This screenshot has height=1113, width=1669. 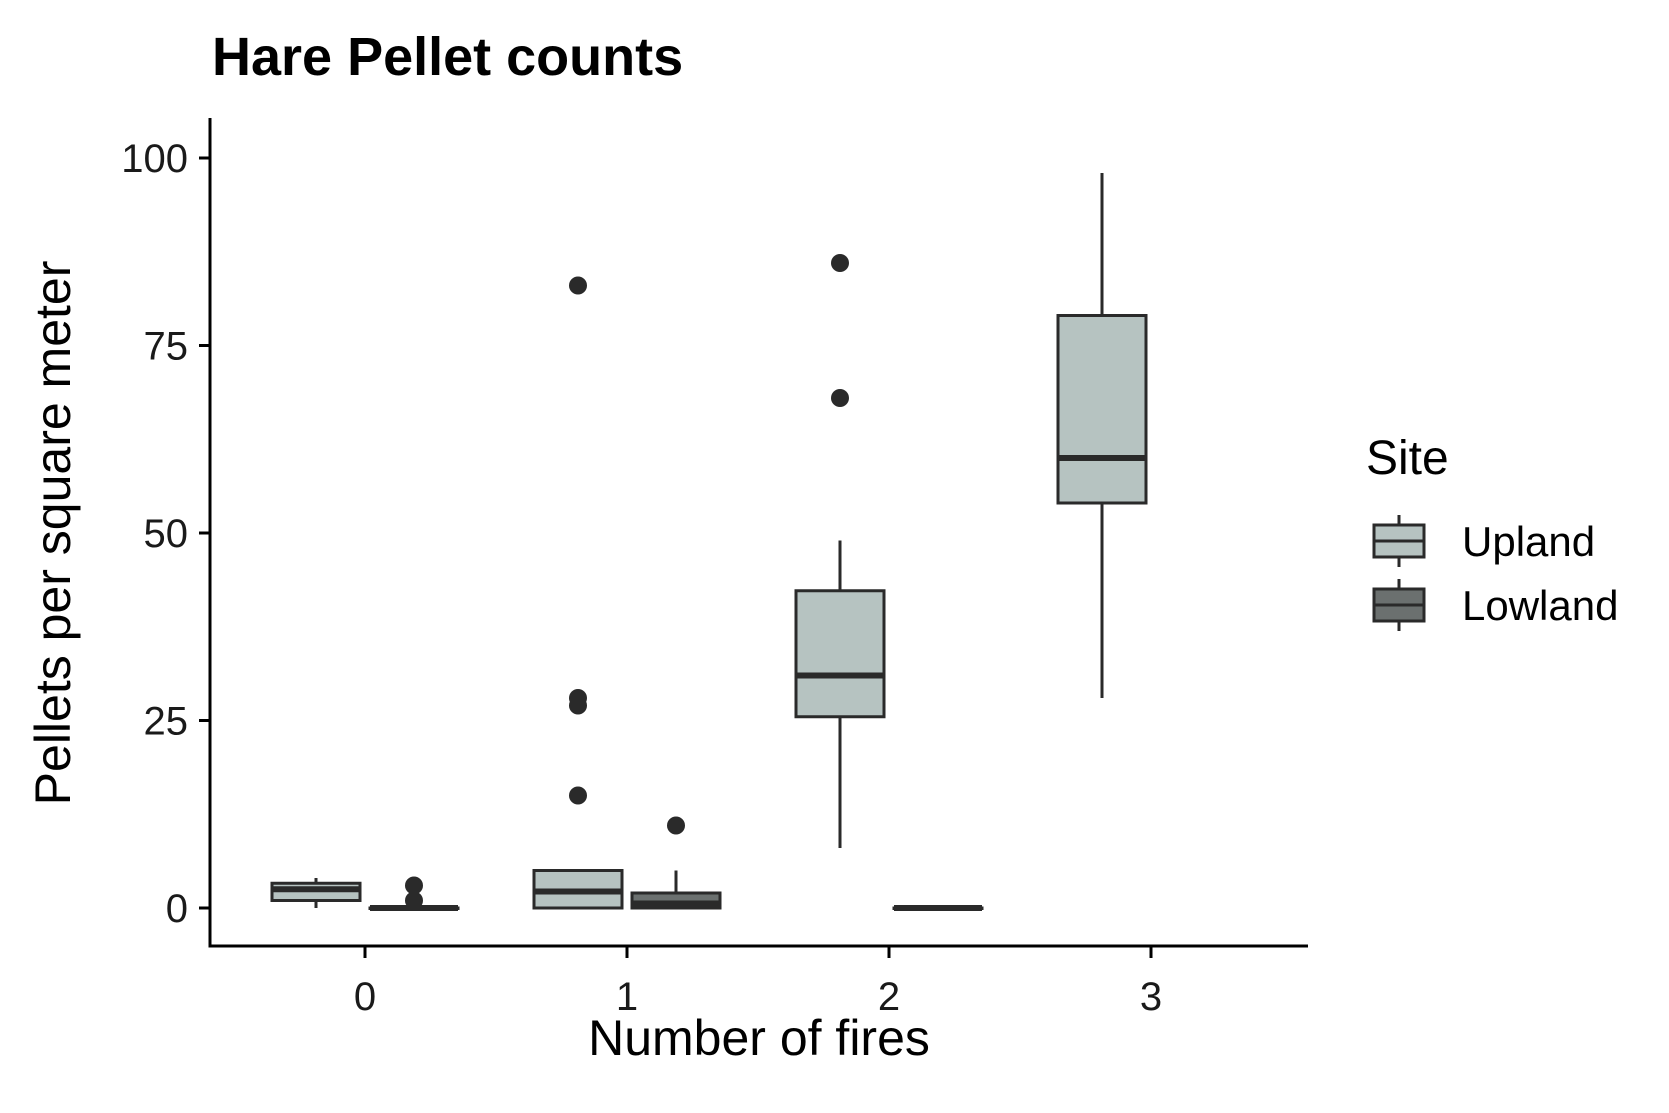 What do you see at coordinates (1407, 458) in the screenshot?
I see `legend-title: Site` at bounding box center [1407, 458].